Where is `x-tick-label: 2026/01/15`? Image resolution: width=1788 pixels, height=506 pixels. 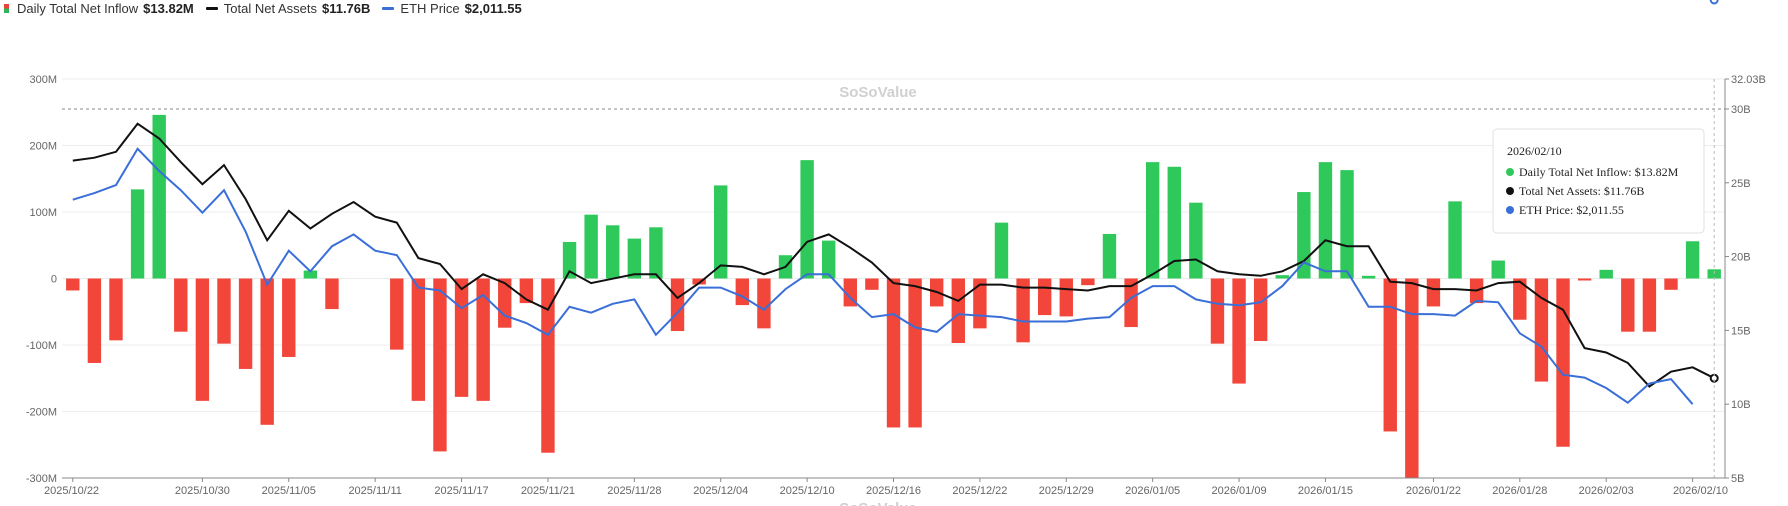 x-tick-label: 2026/01/15 is located at coordinates (1325, 491).